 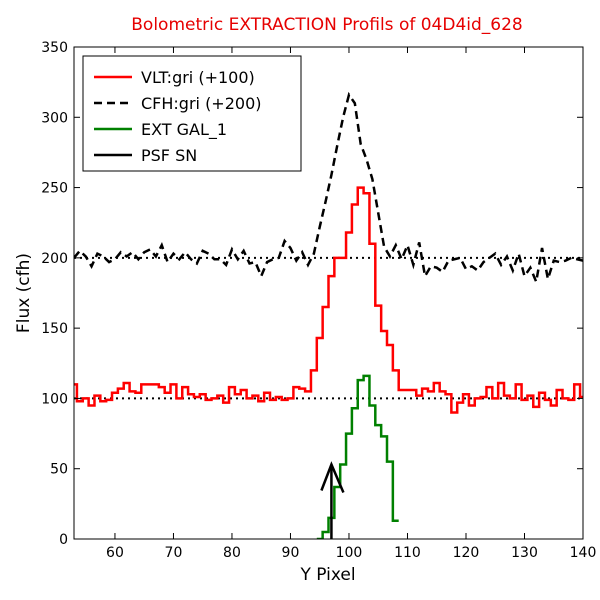 I want to click on psf-sn-arrow-head, so click(x=332, y=477).